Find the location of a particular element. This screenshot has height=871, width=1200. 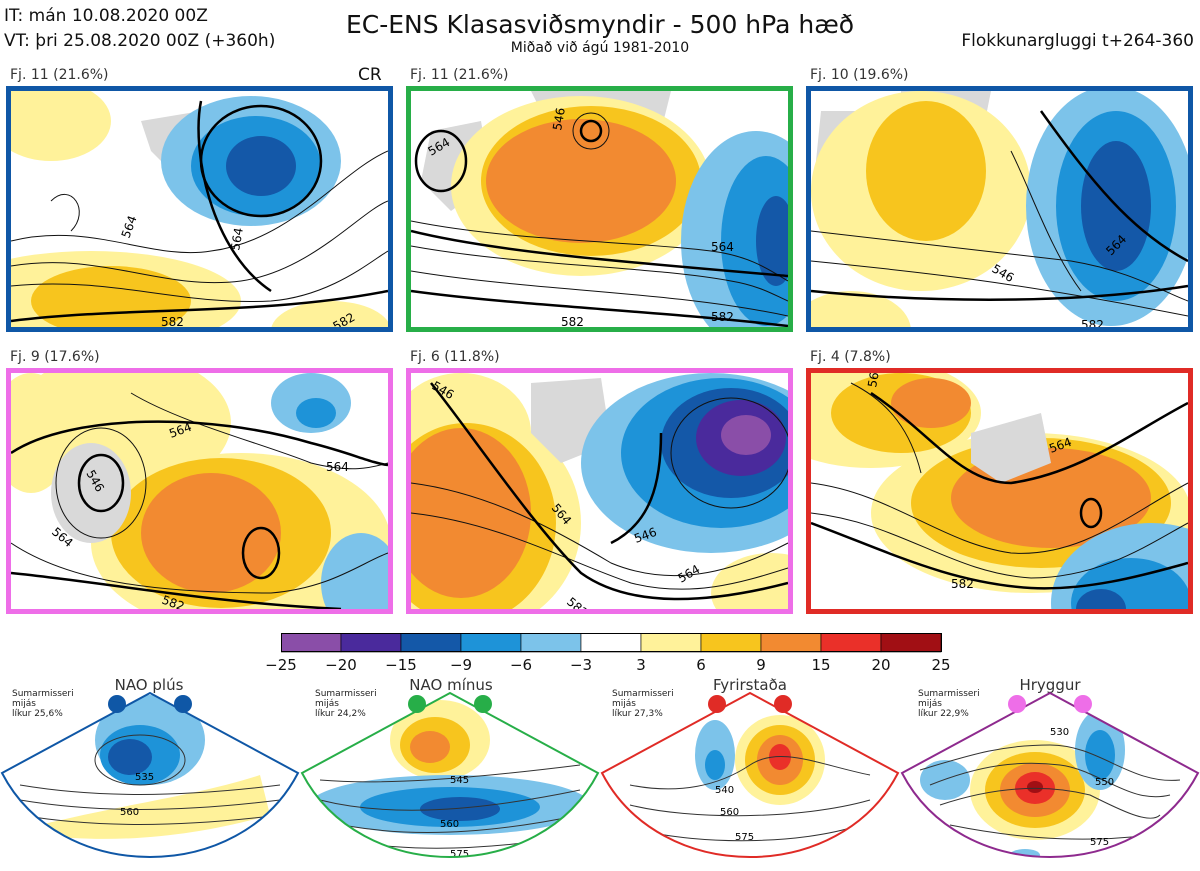

regime-3-description: Sumarmisseri mijás líkur 27,3% is located at coordinates (643, 704).